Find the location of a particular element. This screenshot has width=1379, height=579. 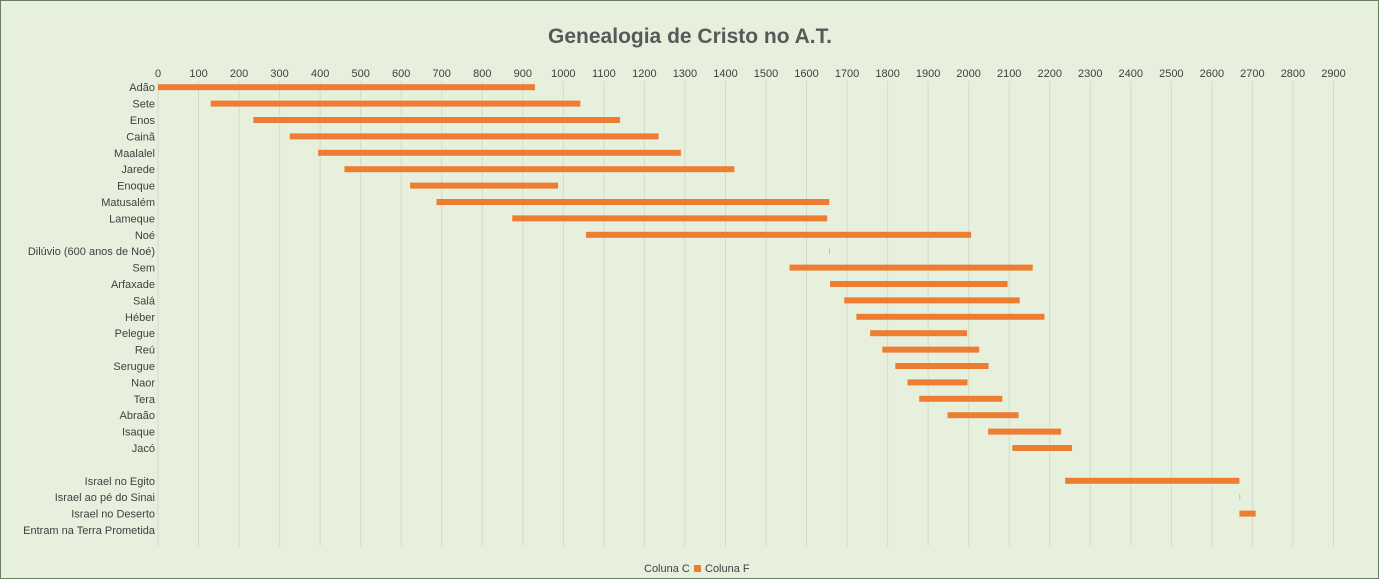

x-tick-label: 2300 is located at coordinates (1090, 74).